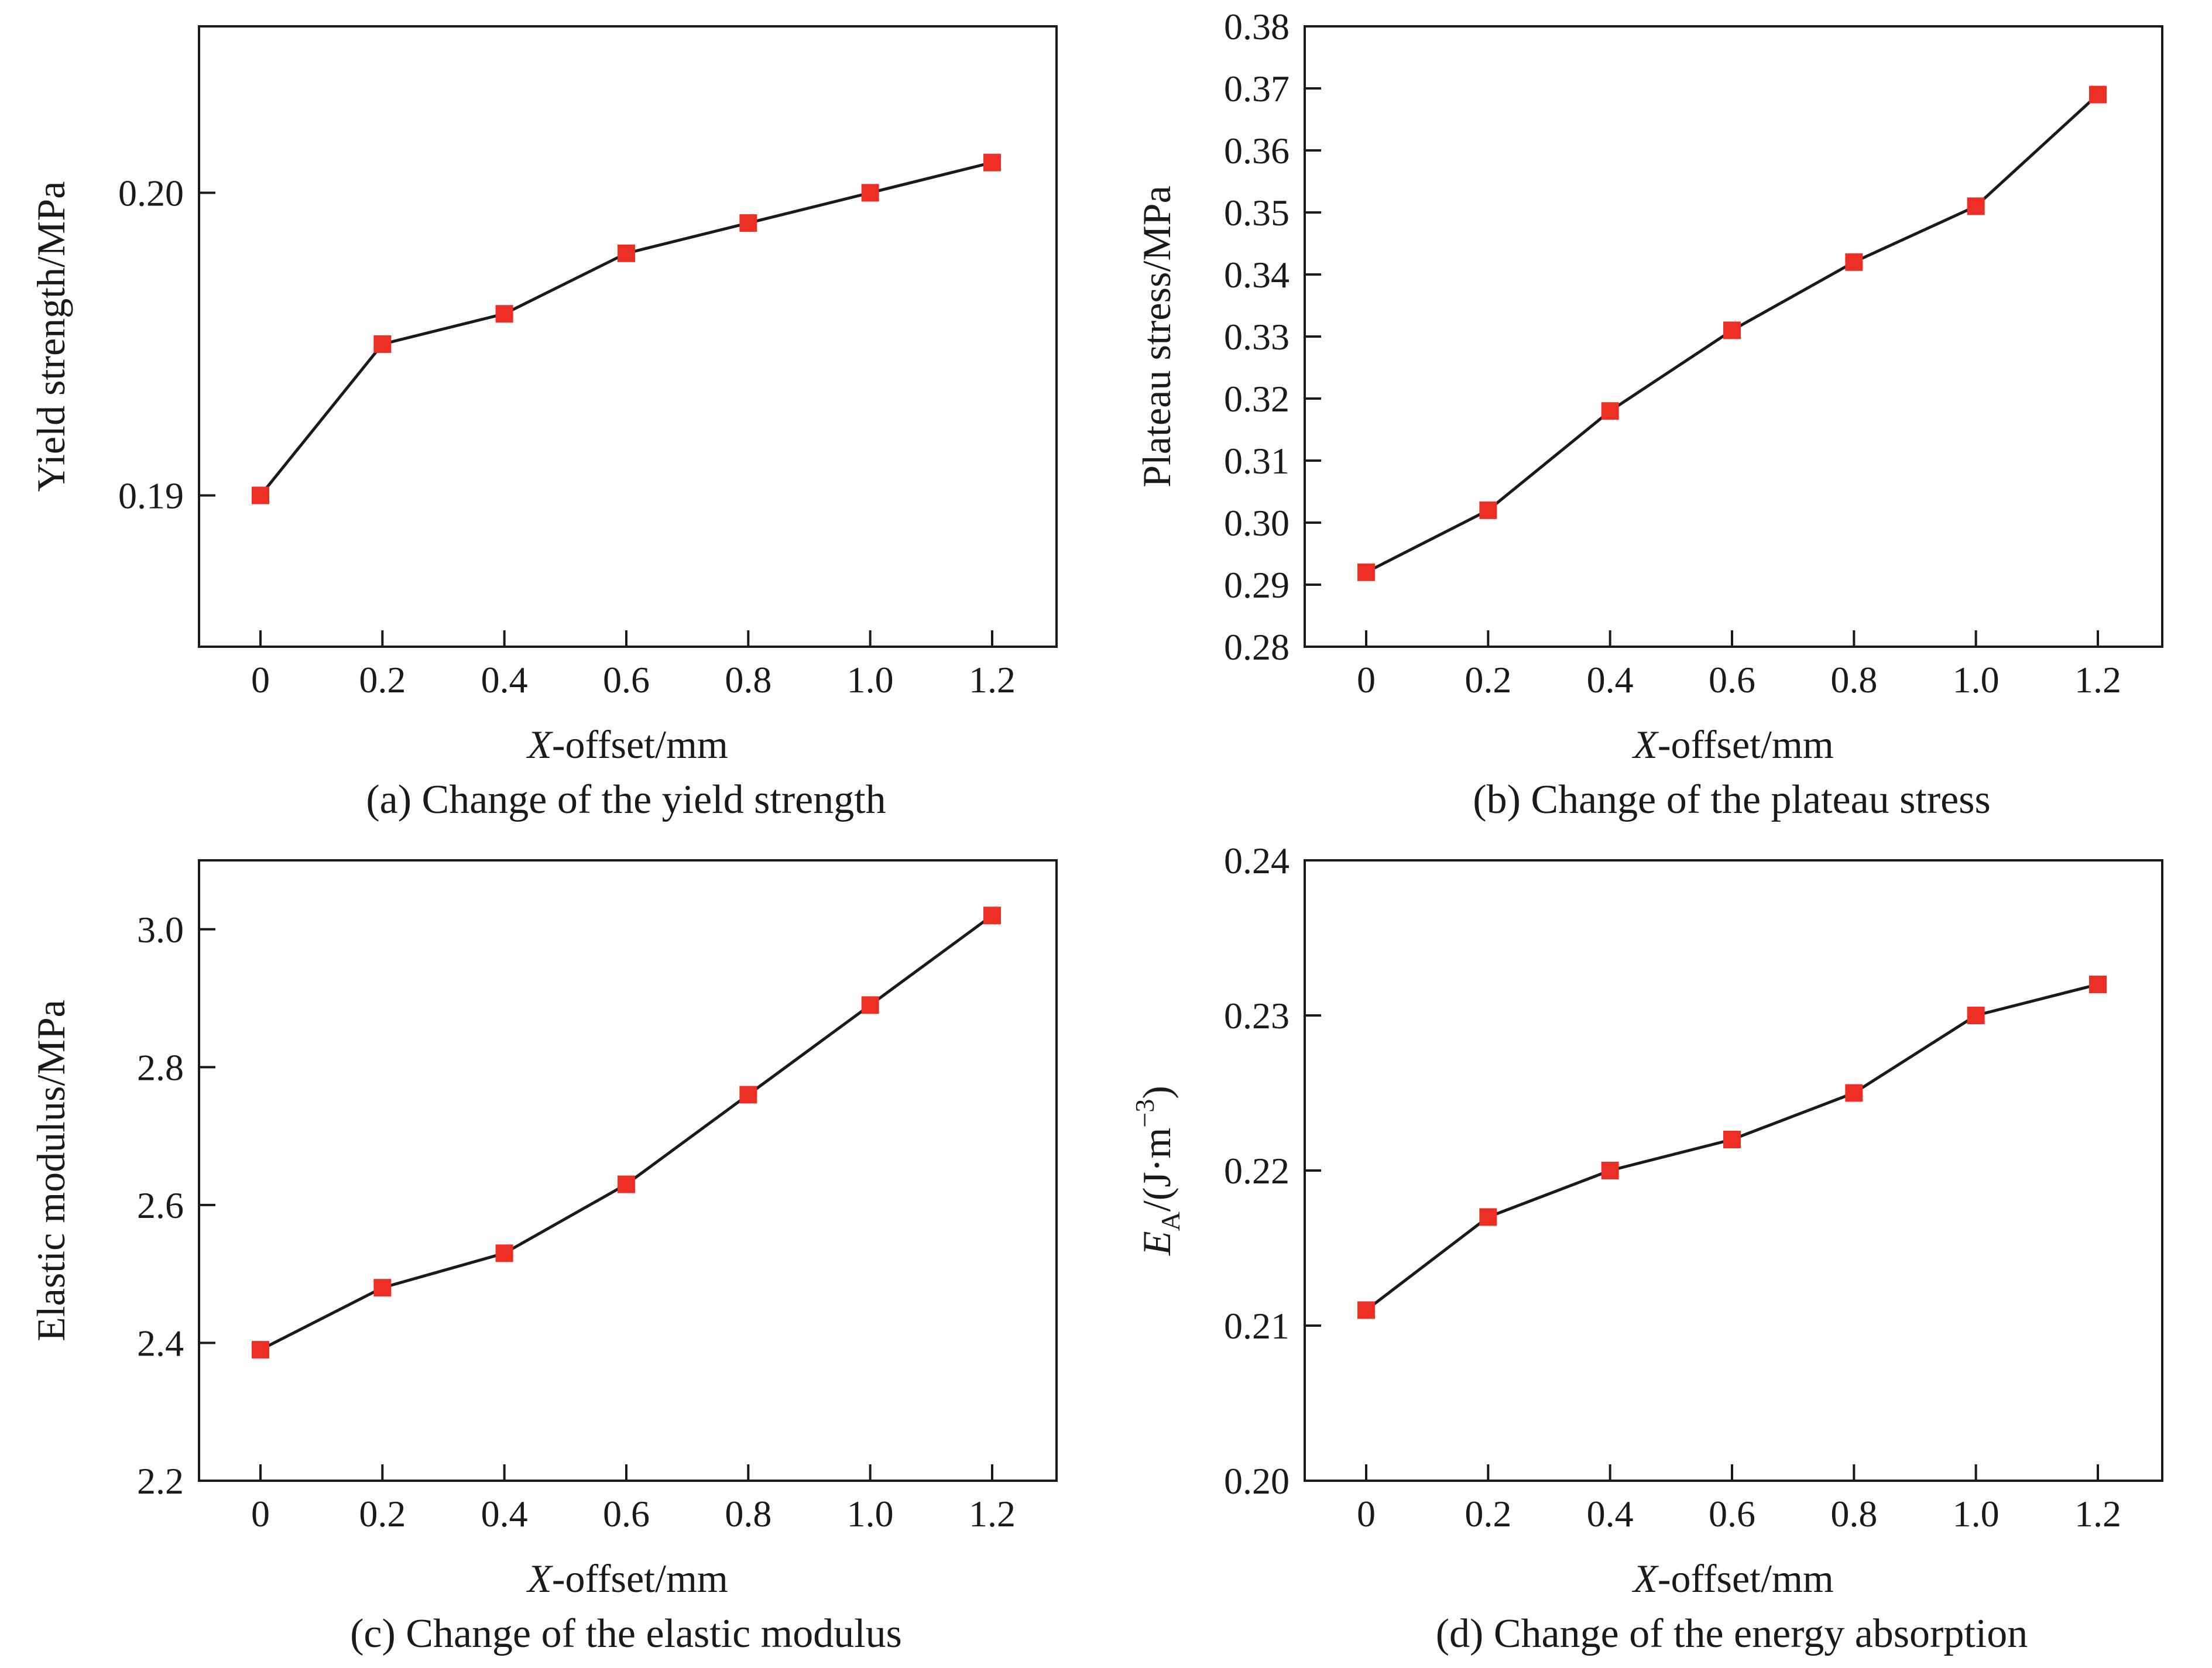 Image resolution: width=2212 pixels, height=1668 pixels. Describe the element at coordinates (1156, 1243) in the screenshot. I see `axis-title-part: E` at that location.